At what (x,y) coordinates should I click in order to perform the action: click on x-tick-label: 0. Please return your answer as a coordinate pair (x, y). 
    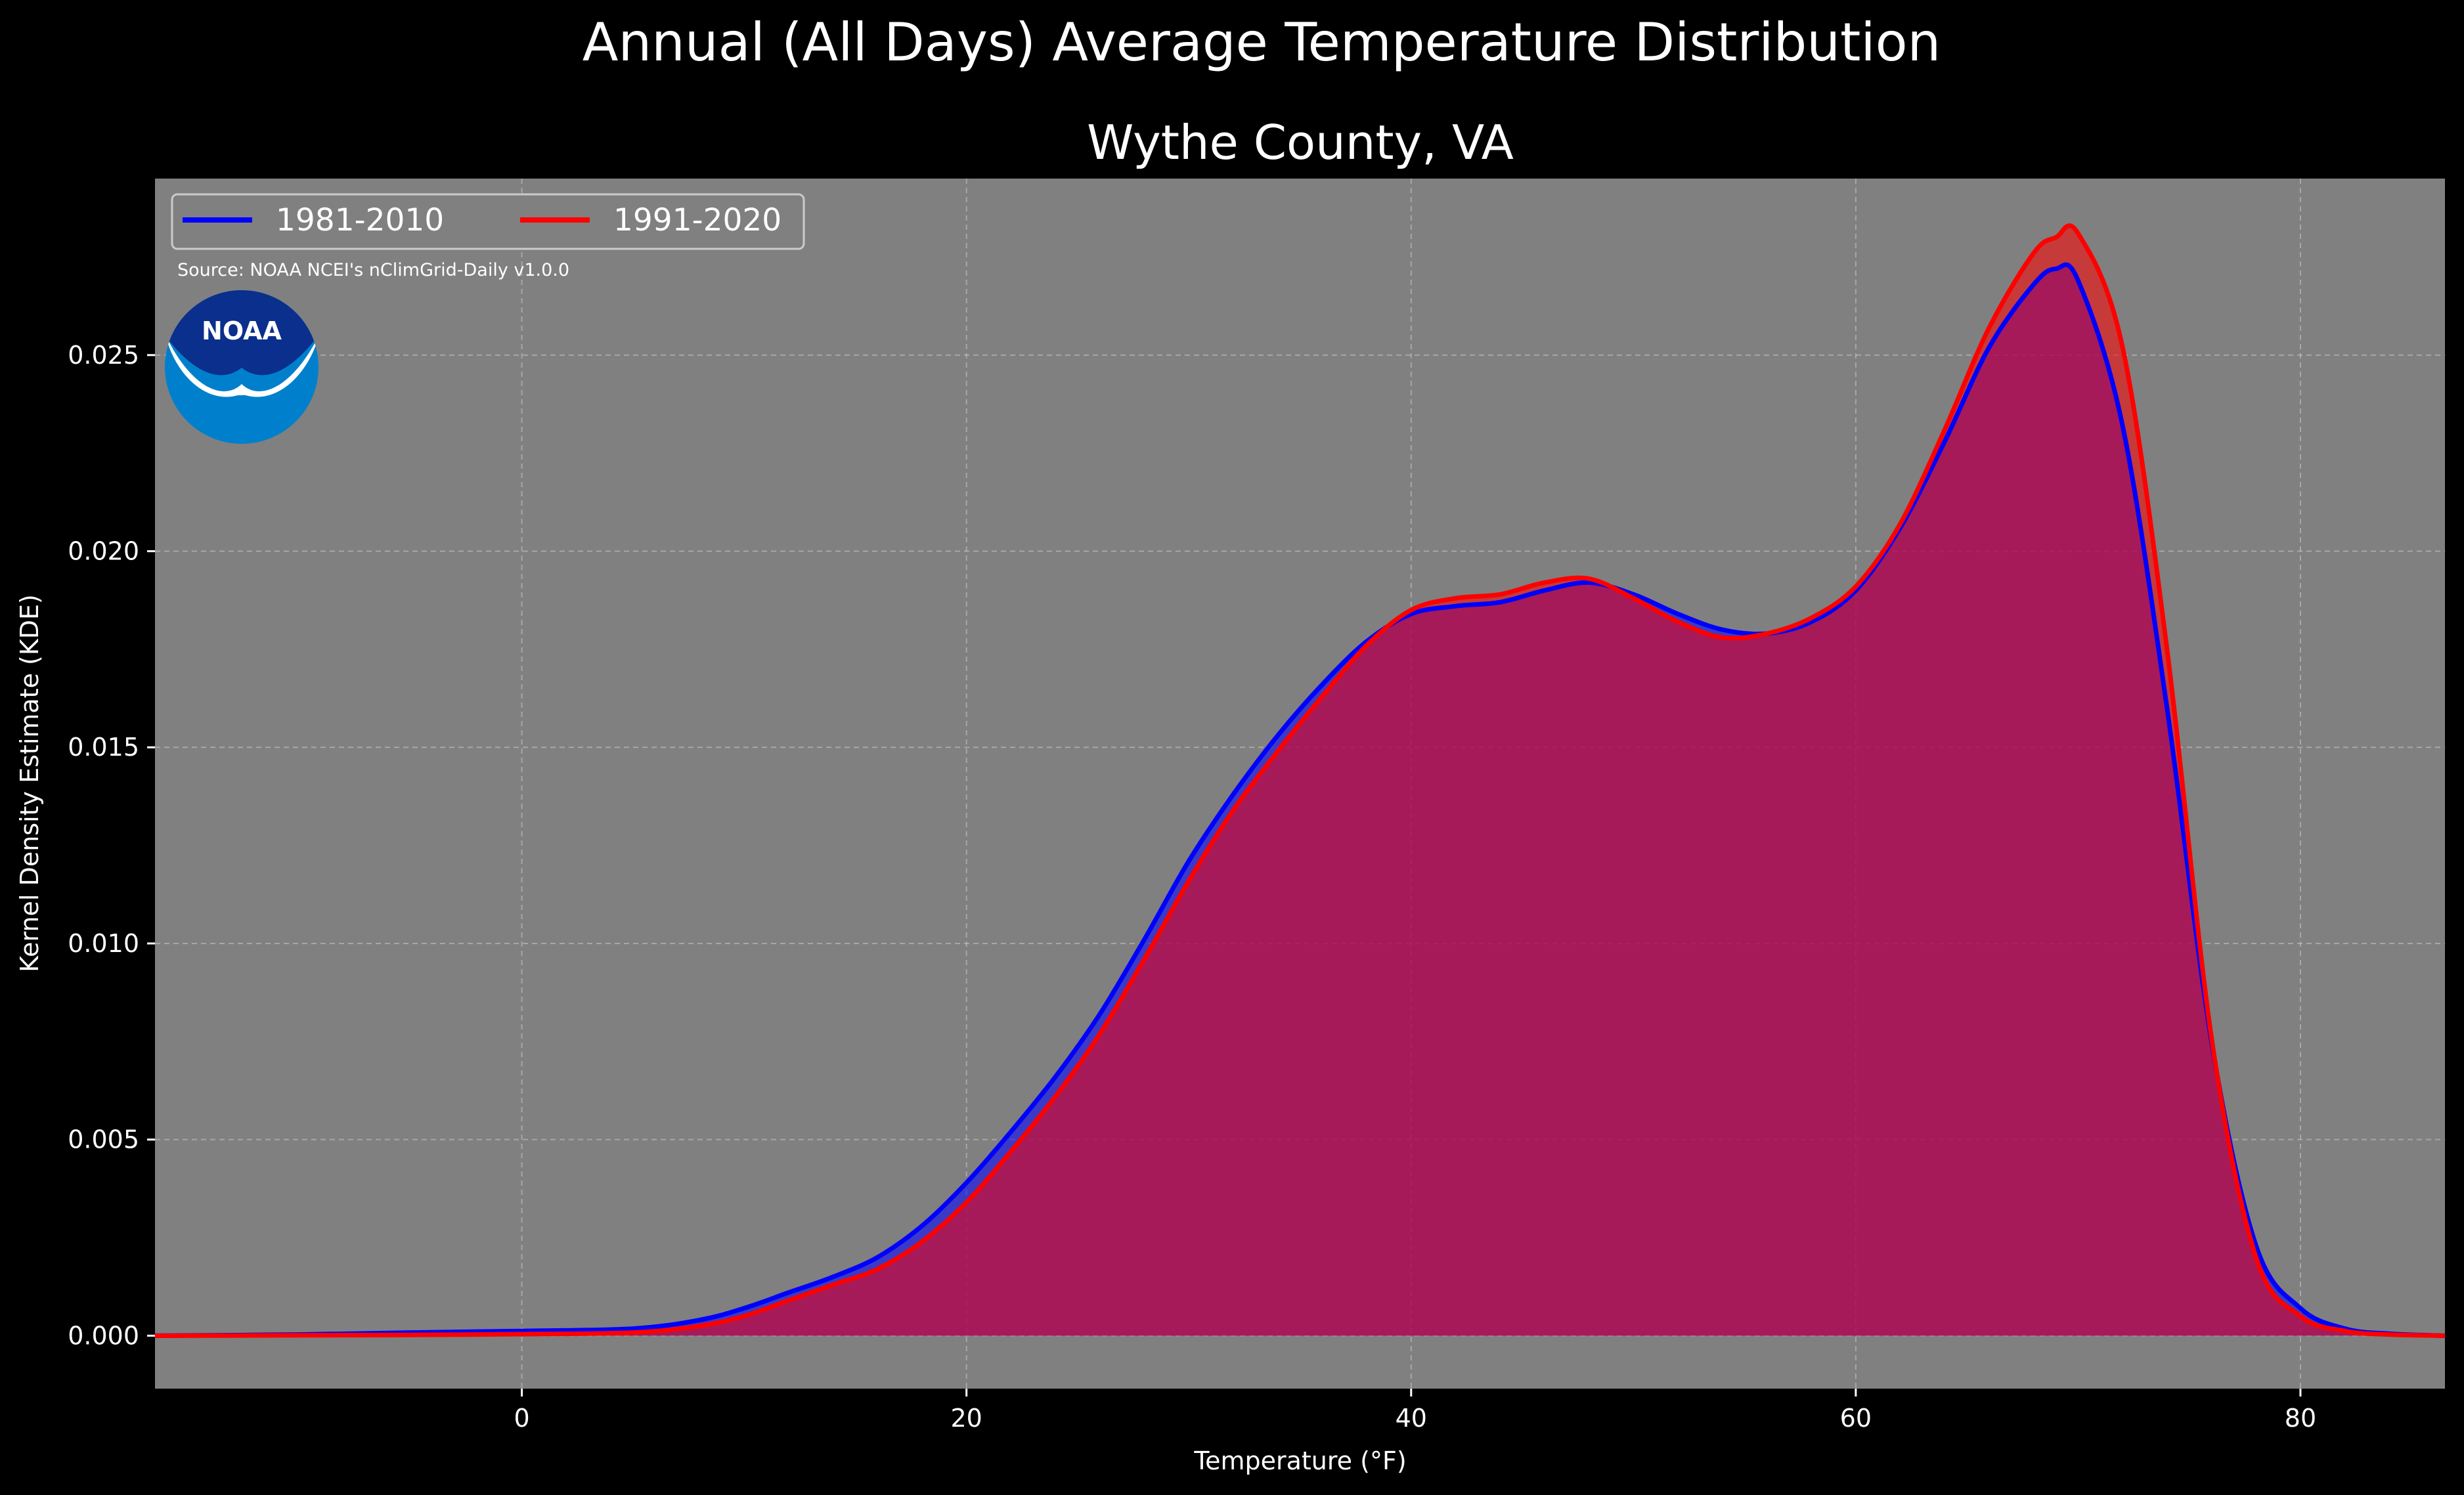
    Looking at the image, I should click on (522, 1418).